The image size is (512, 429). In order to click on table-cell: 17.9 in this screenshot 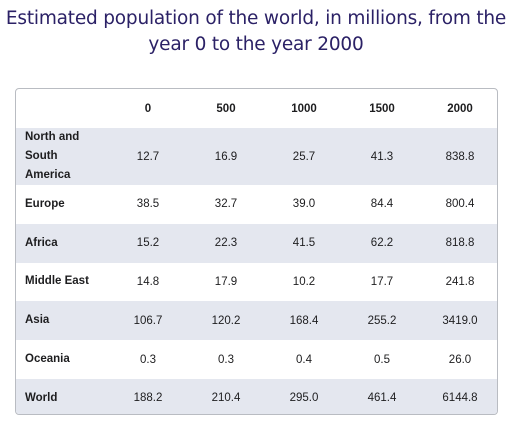, I will do `click(226, 281)`.